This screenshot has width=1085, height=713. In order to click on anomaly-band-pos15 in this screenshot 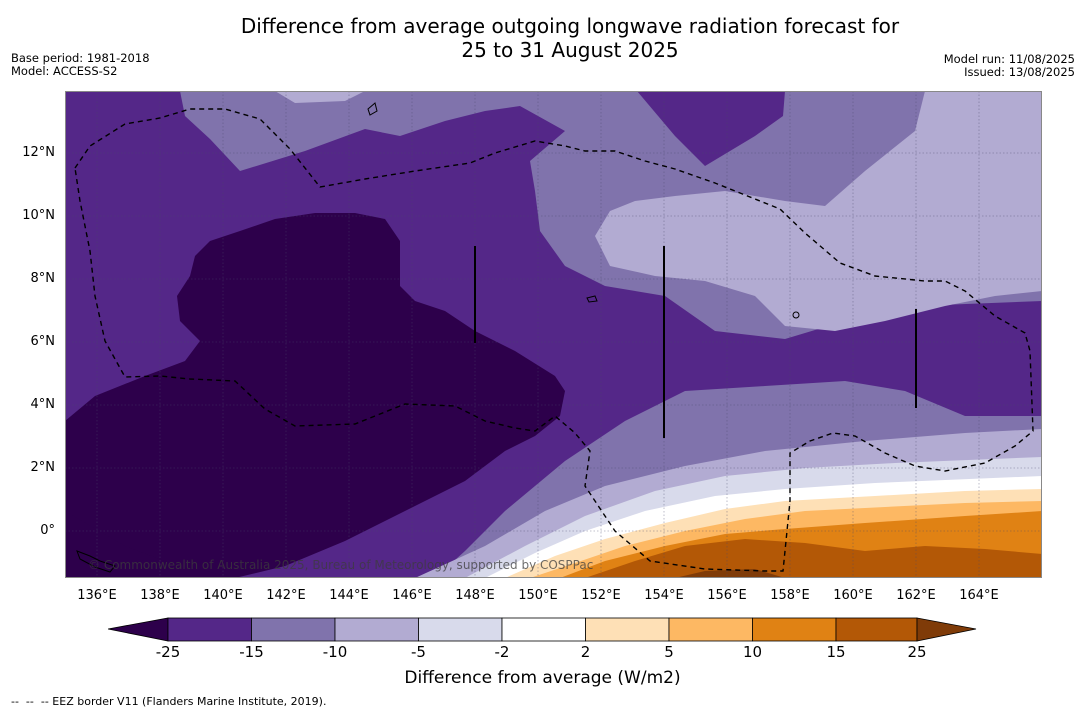, I will do `click(813, 558)`.